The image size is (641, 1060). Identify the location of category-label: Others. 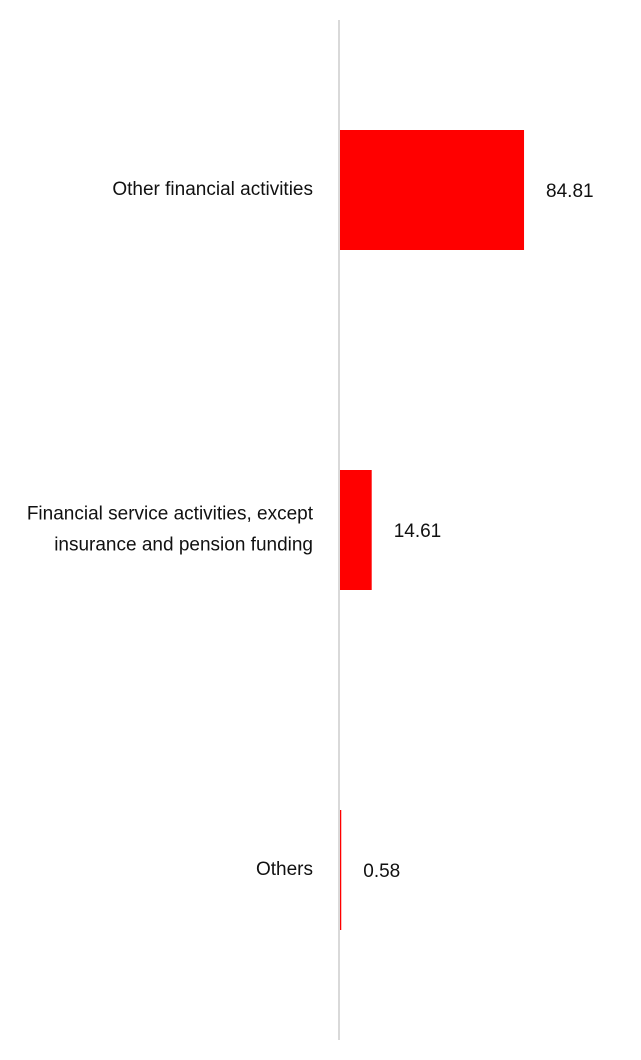
(284, 869).